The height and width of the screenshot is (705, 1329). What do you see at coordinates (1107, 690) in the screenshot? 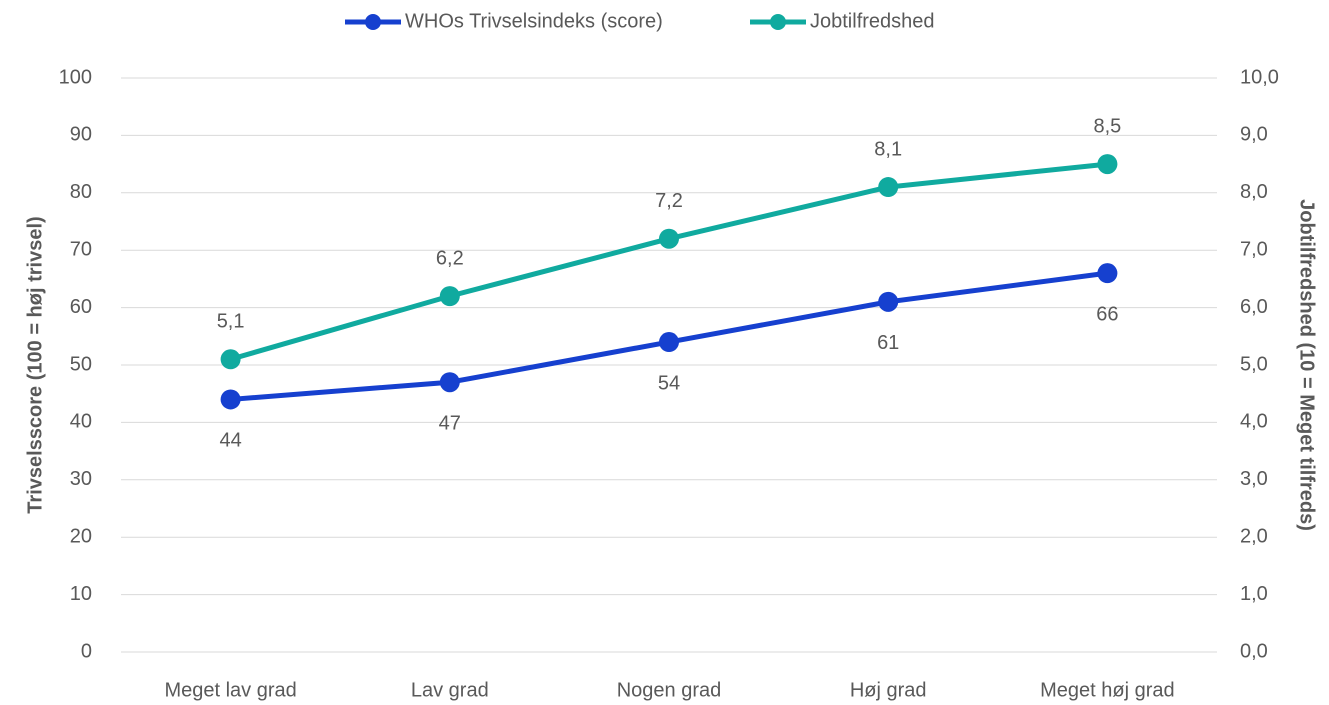
I see `x-tick-label: Meget høj grad` at bounding box center [1107, 690].